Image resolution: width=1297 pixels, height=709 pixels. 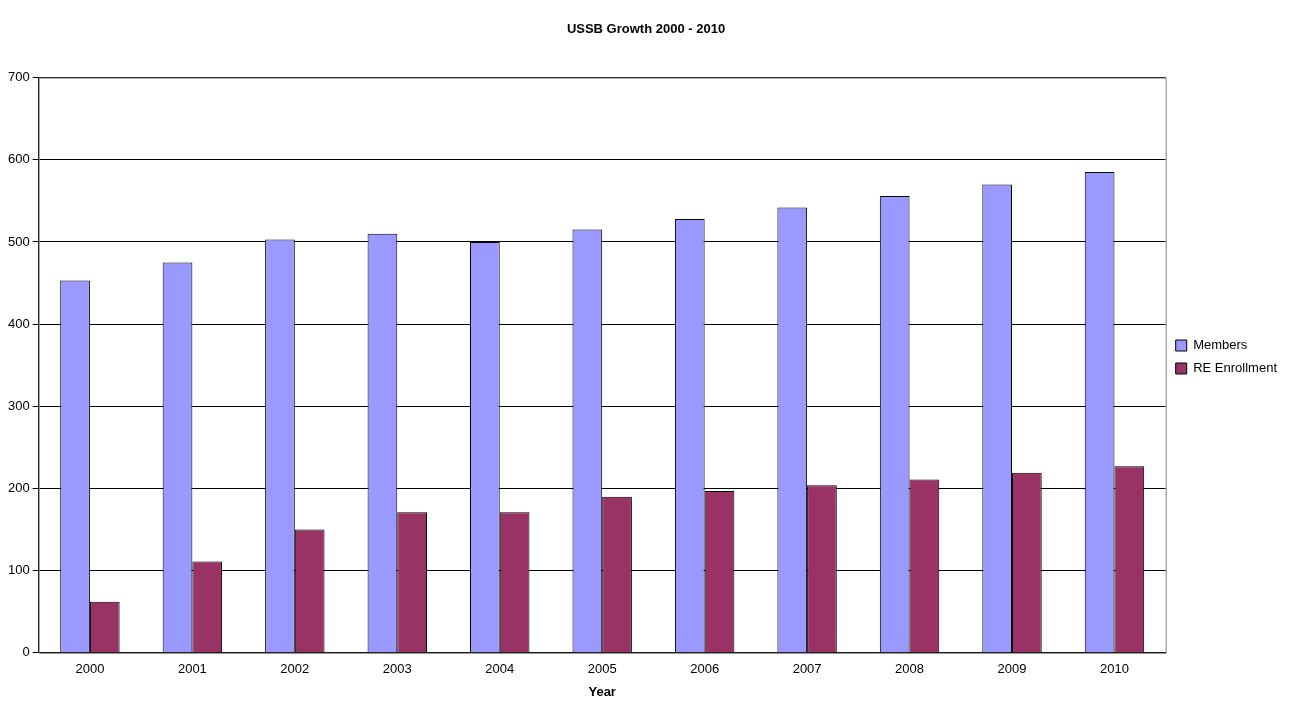 What do you see at coordinates (705, 669) in the screenshot?
I see `x-tick-label: 2006` at bounding box center [705, 669].